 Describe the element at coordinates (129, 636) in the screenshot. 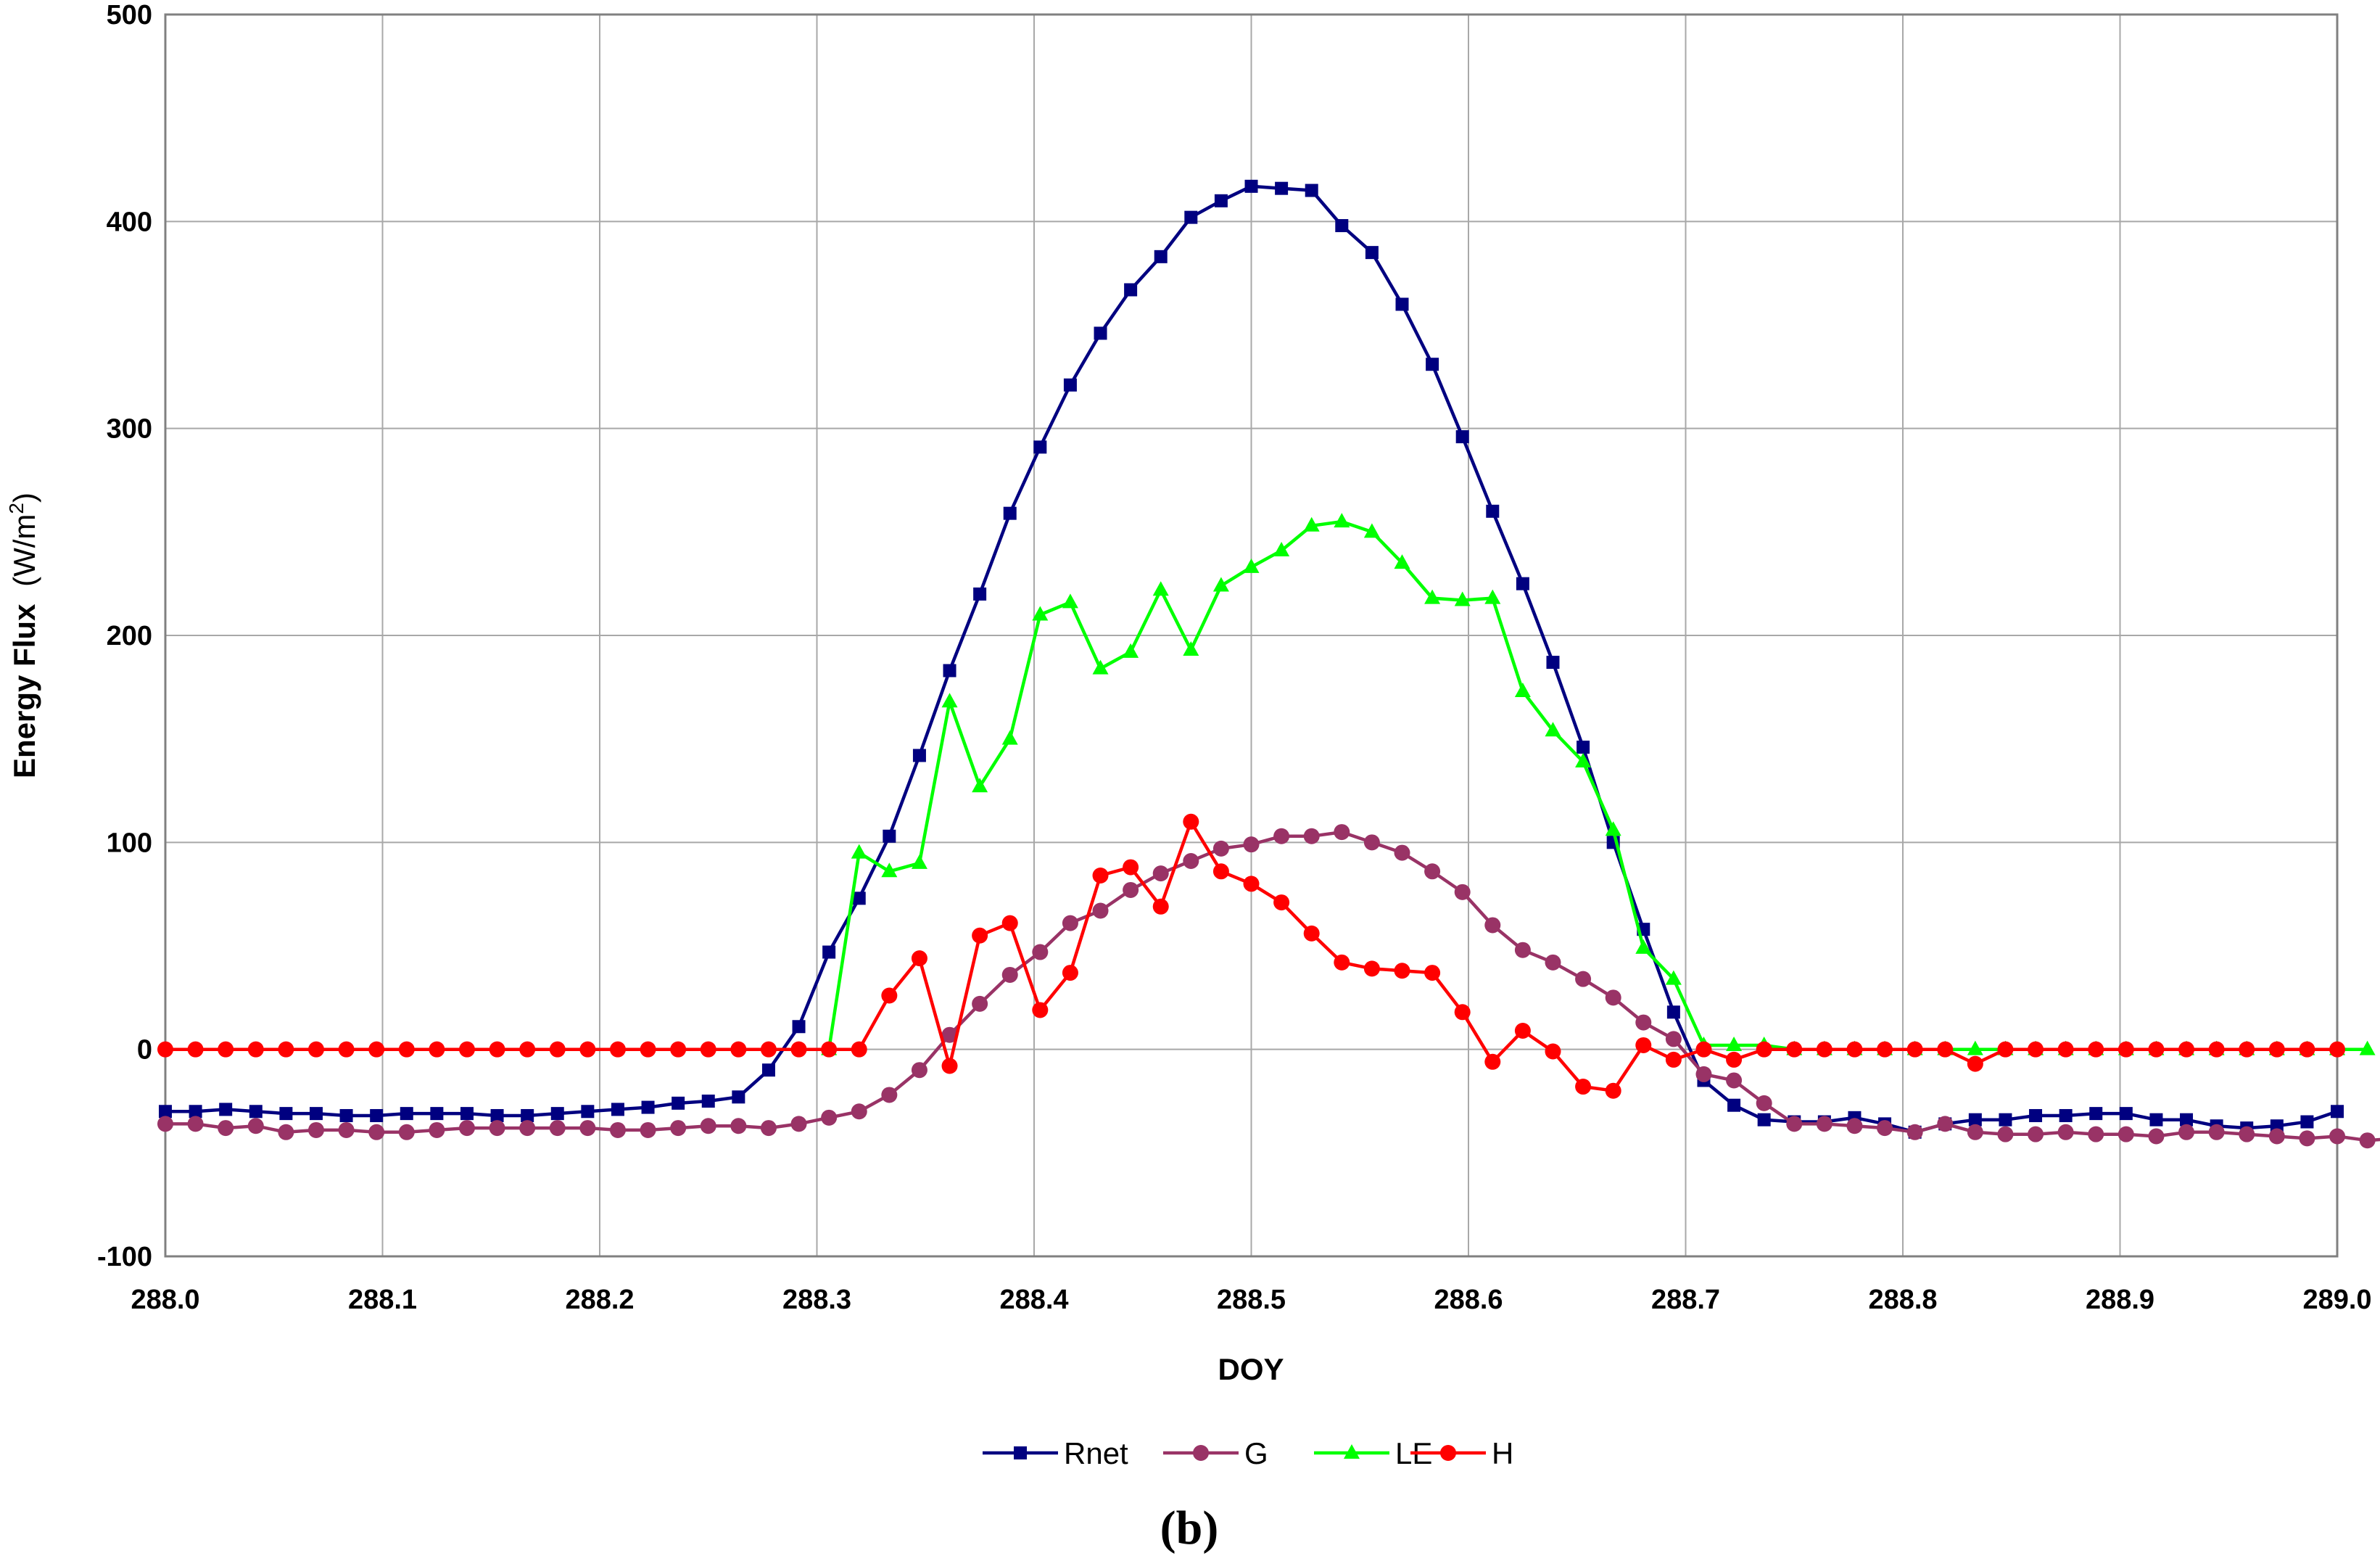

I see `y-tick-label: 200` at that location.